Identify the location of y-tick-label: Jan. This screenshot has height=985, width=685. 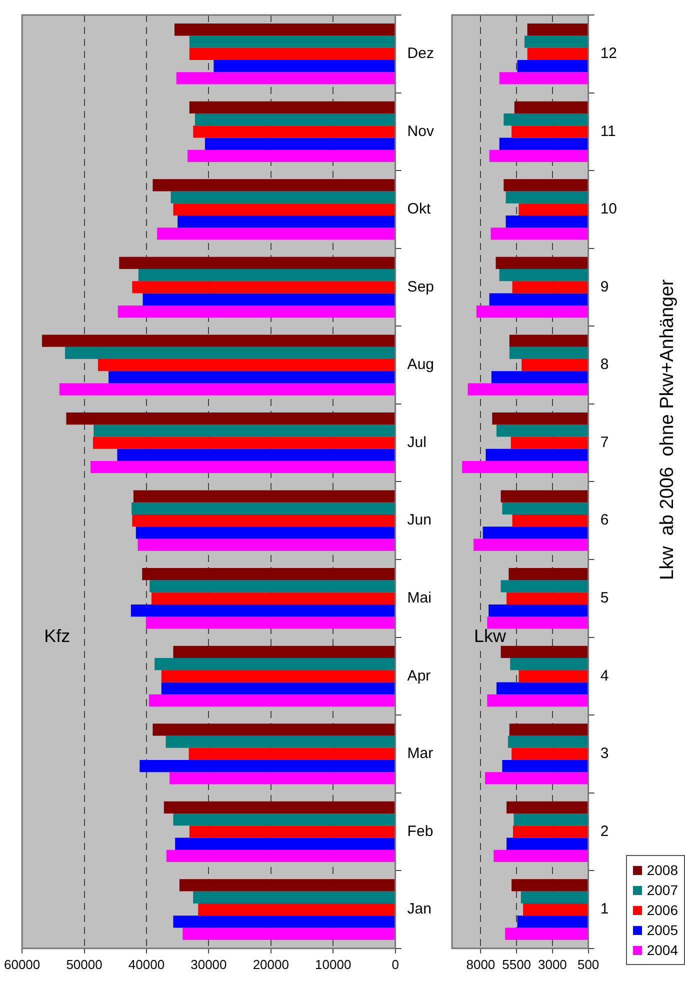
(419, 909).